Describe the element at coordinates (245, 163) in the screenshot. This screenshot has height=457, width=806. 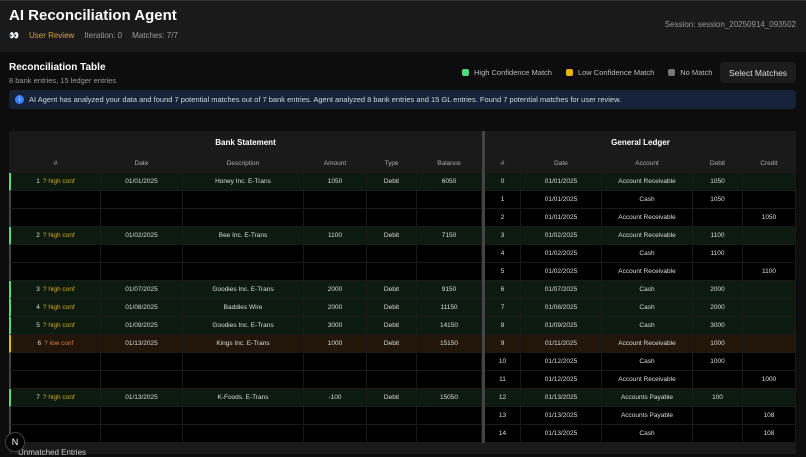
I see `bank-header-row: # Date Description Amount Type Balance` at that location.